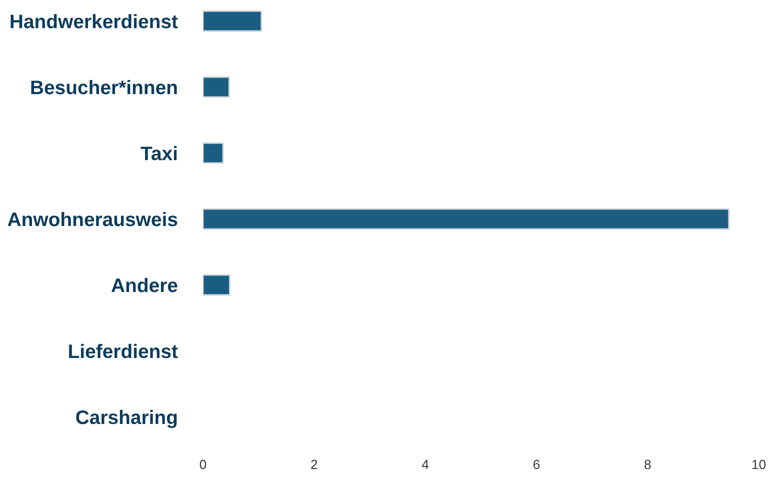  What do you see at coordinates (314, 465) in the screenshot?
I see `x-tick-label: 2` at bounding box center [314, 465].